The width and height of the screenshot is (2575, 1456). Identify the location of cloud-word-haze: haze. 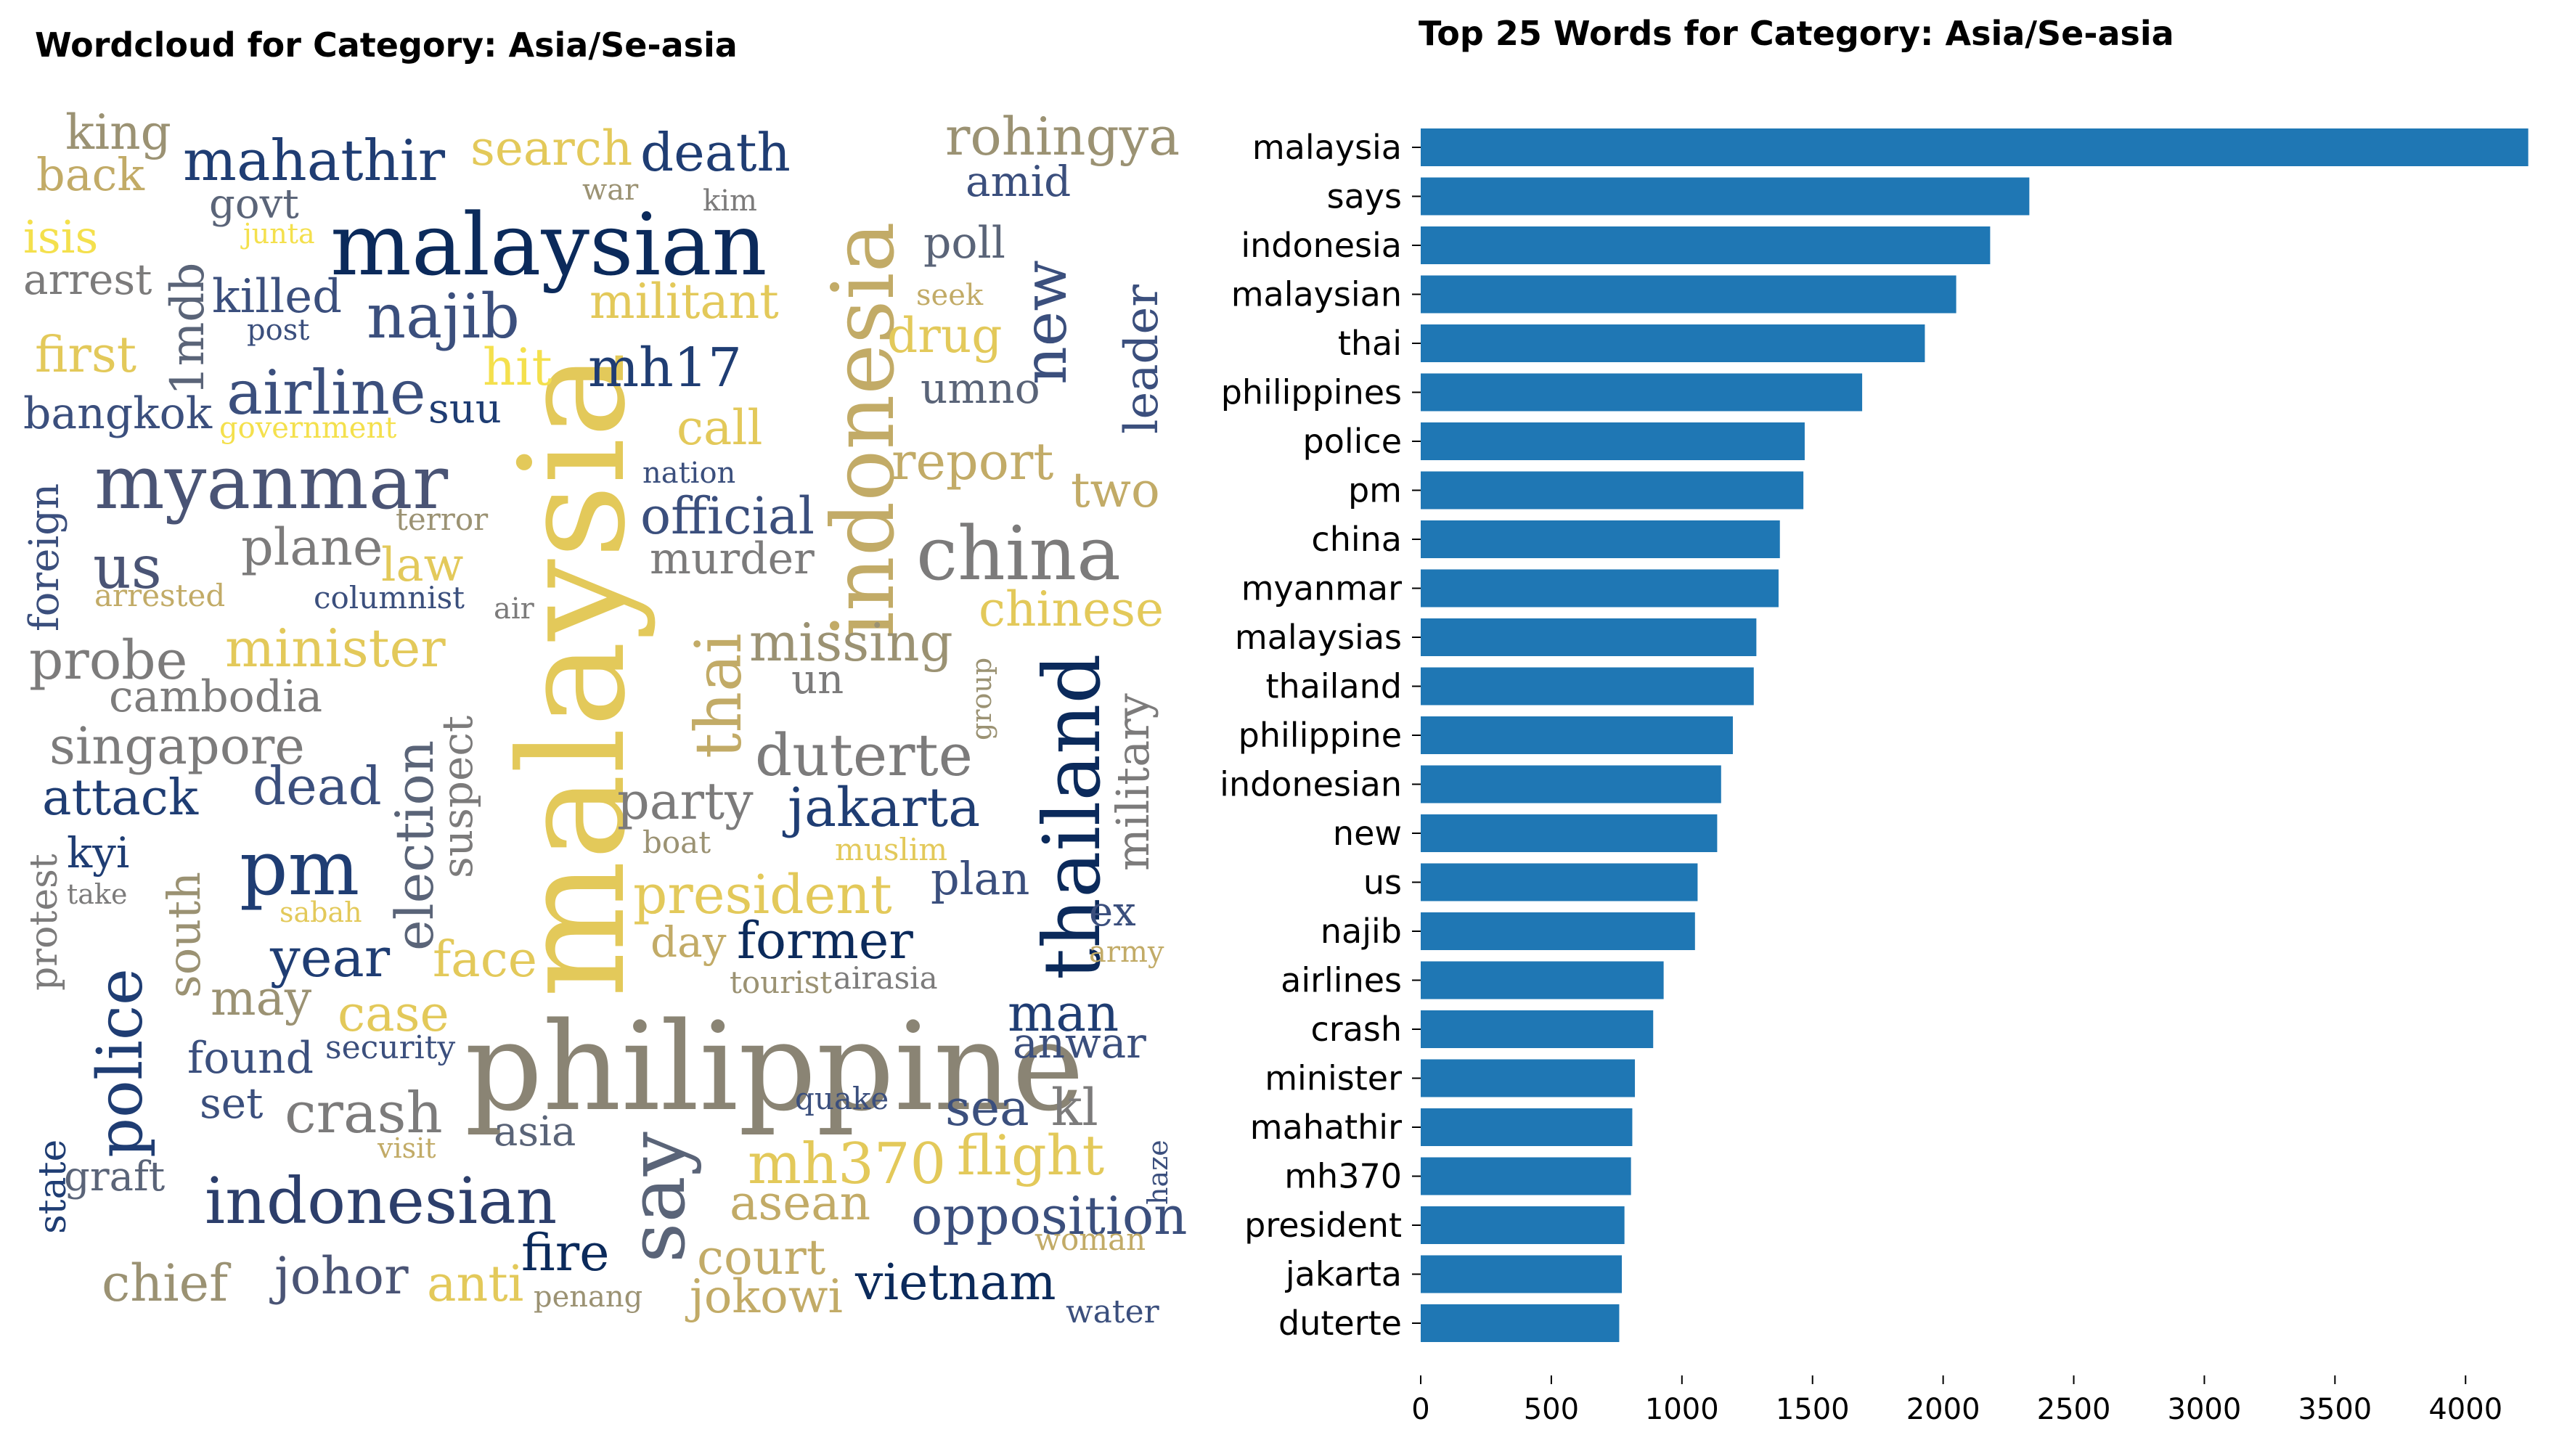
(1158, 1172).